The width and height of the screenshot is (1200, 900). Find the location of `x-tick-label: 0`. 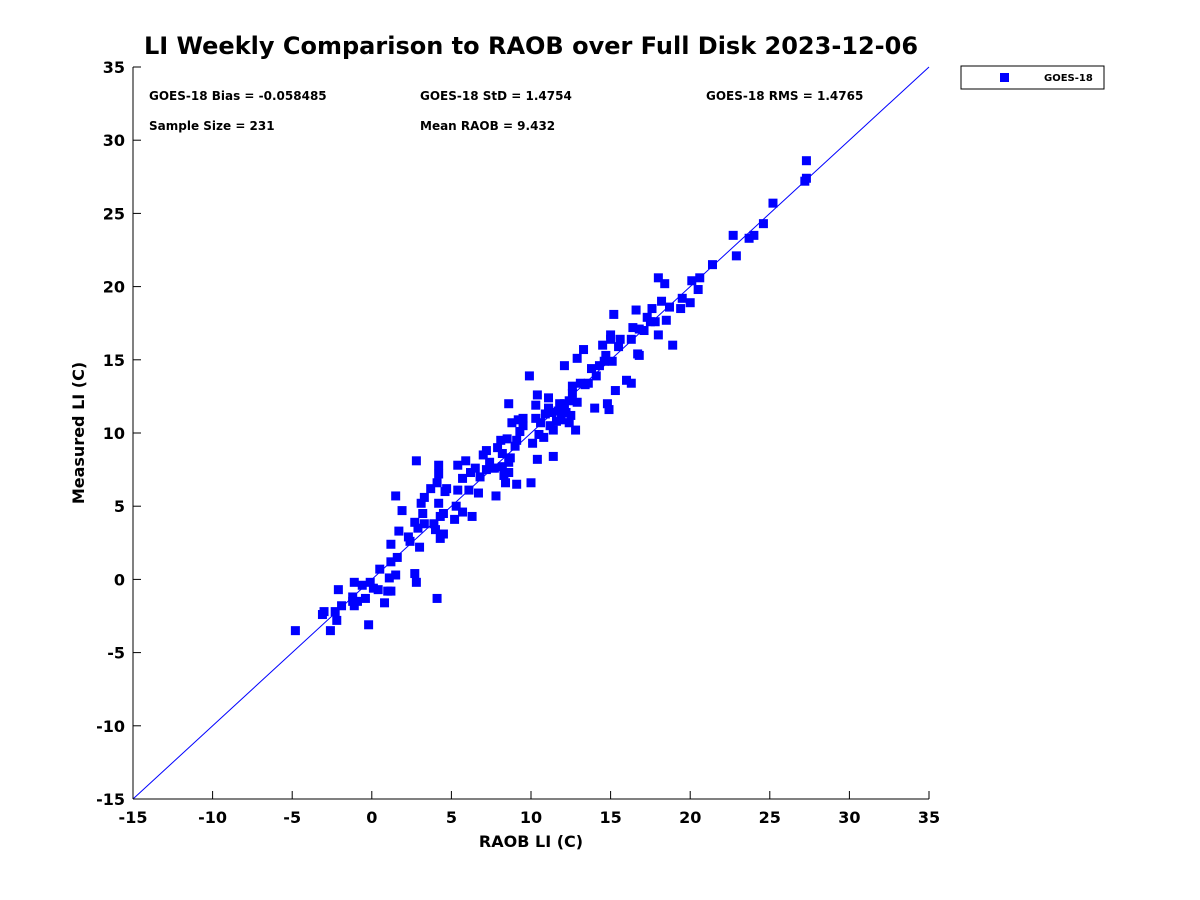

x-tick-label: 0 is located at coordinates (371, 817).